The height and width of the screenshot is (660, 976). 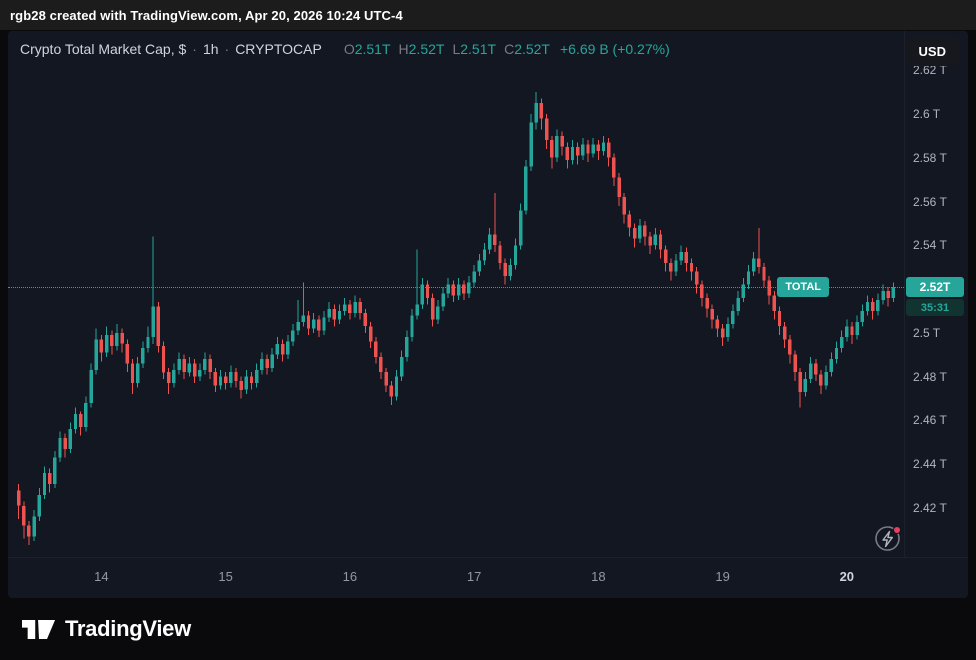 I want to click on time-axis-label: 17, so click(x=474, y=576).